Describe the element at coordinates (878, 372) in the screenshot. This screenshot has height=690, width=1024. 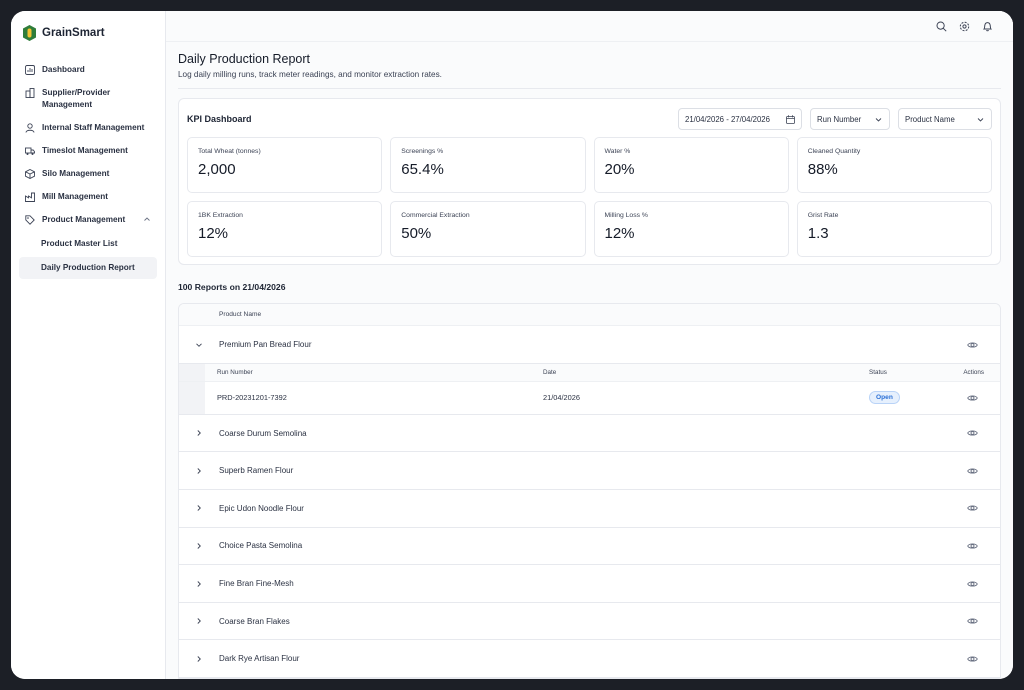
I see `column-header-status: Status` at that location.